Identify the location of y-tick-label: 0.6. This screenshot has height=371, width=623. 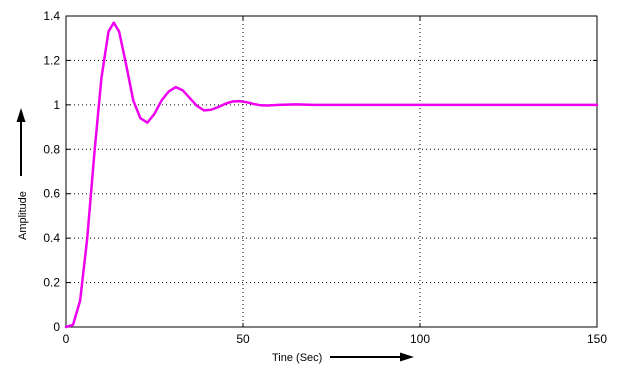
(51, 194).